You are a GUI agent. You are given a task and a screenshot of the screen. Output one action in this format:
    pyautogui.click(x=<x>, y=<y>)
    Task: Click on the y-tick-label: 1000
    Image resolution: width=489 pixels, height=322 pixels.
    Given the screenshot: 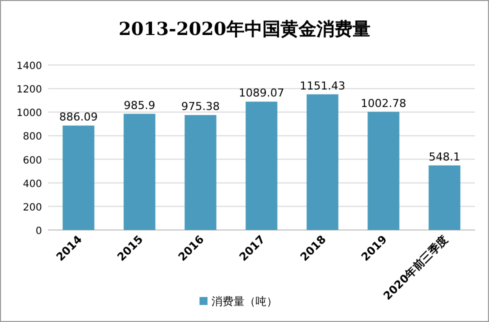 What is the action you would take?
    pyautogui.click(x=29, y=114)
    